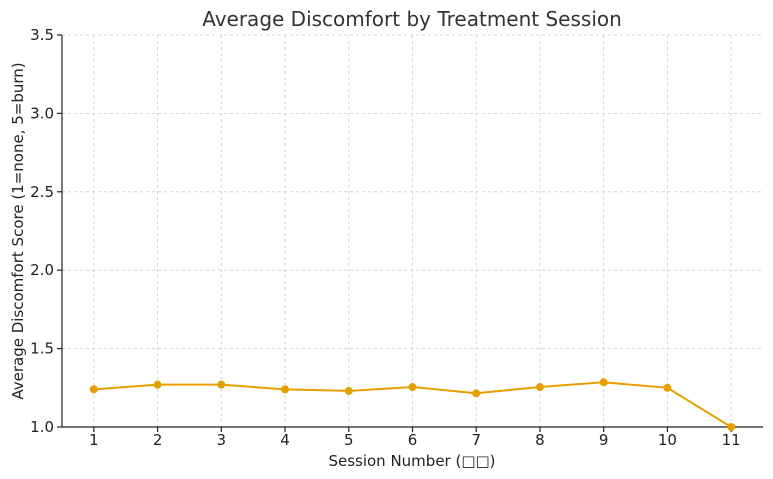  Describe the element at coordinates (42, 427) in the screenshot. I see `y-tick-label: 1.0` at that location.